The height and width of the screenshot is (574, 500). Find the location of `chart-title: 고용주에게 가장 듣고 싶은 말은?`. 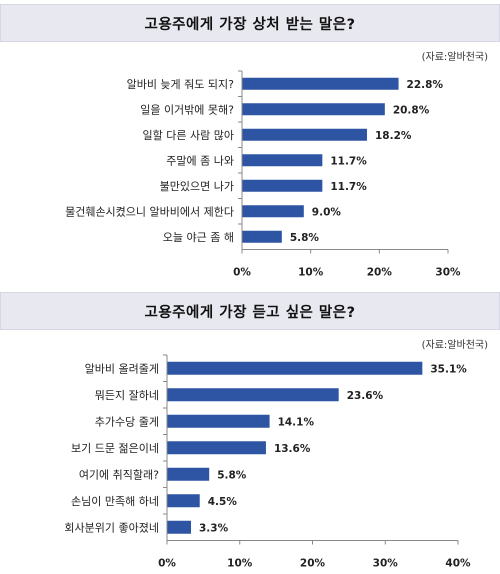

chart-title: 고용주에게 가장 듣고 싶은 말은? is located at coordinates (250, 312).